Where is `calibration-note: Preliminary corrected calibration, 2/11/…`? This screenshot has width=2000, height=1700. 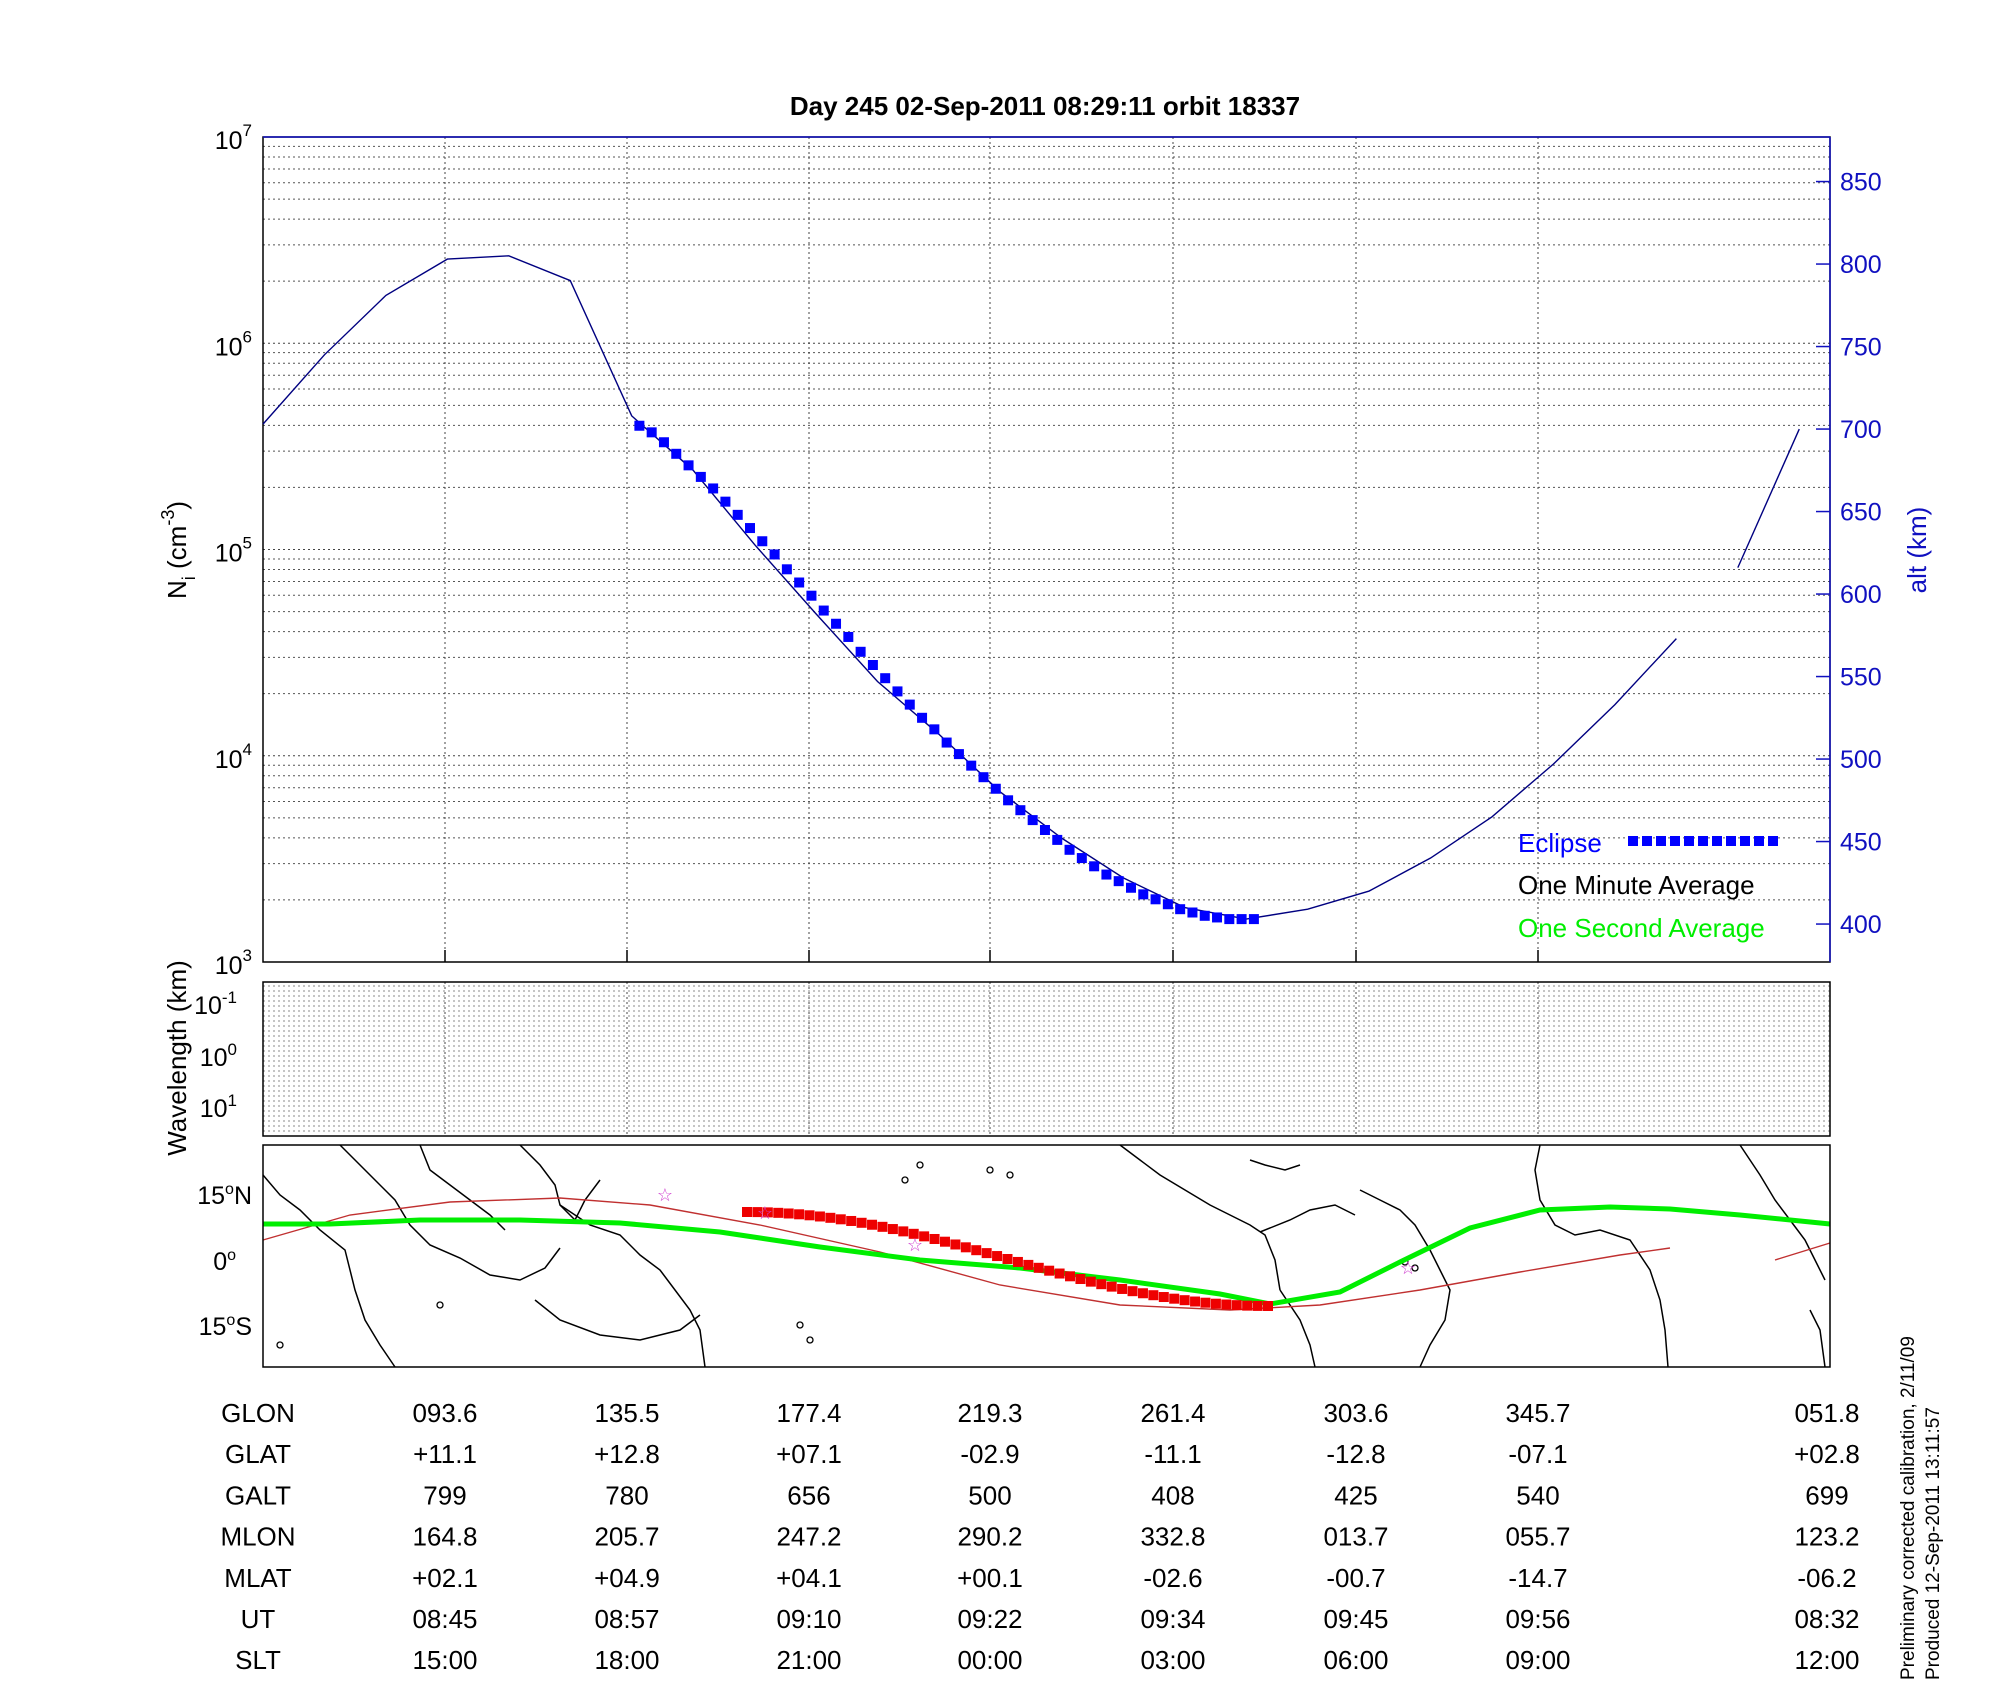
calibration-note: Preliminary corrected calibration, 2/11/… is located at coordinates (1908, 1508).